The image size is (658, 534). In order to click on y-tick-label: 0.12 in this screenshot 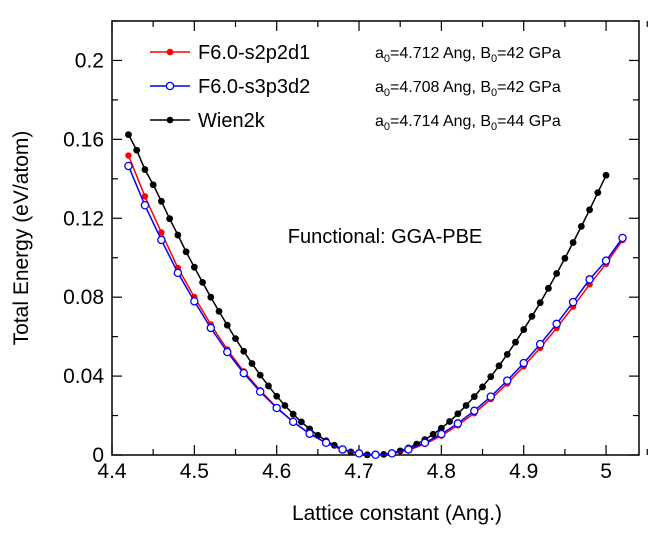, I will do `click(83, 218)`.